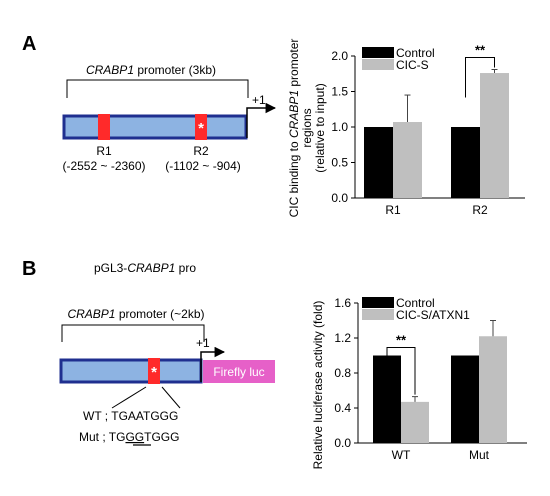 The width and height of the screenshot is (550, 496). What do you see at coordinates (494, 135) in the screenshot?
I see `chart-a-bar-cic-s-r2` at bounding box center [494, 135].